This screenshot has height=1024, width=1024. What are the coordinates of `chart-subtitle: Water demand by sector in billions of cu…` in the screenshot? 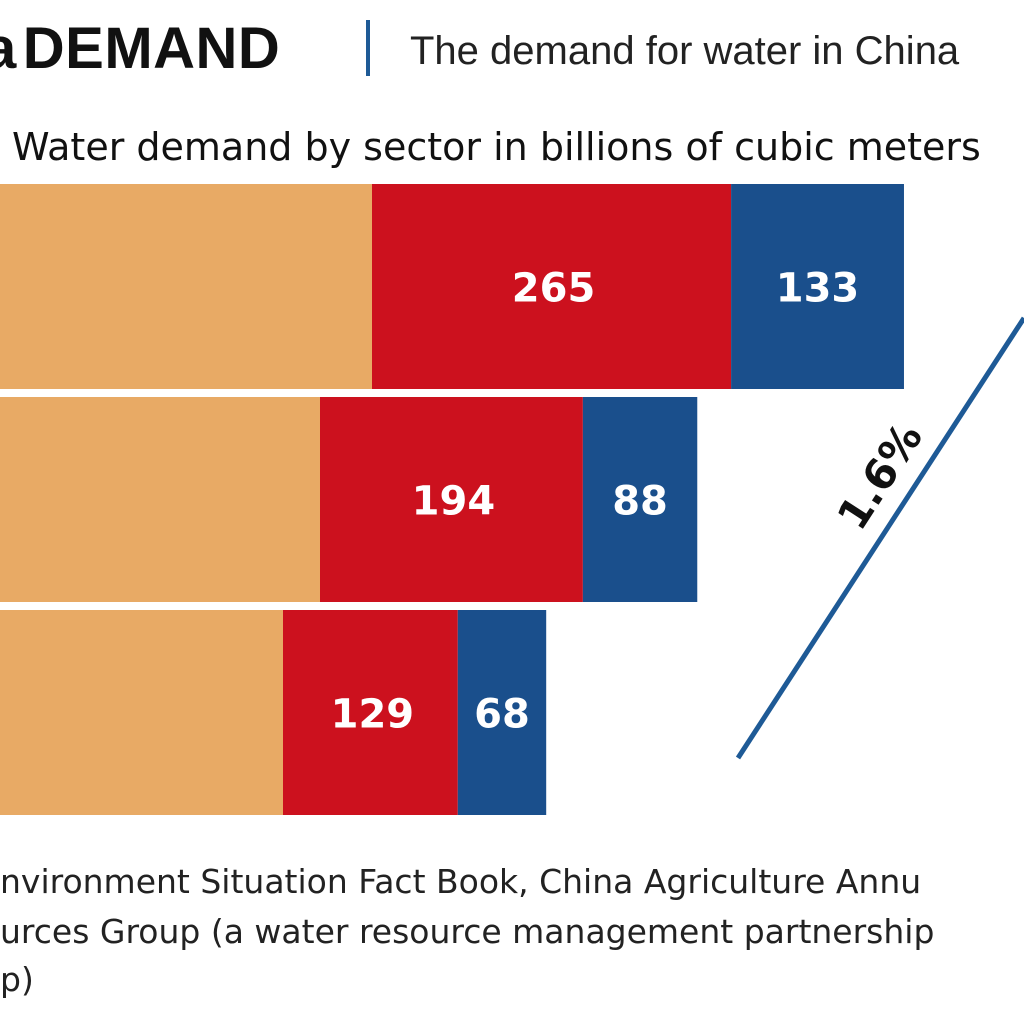 It's located at (496, 147).